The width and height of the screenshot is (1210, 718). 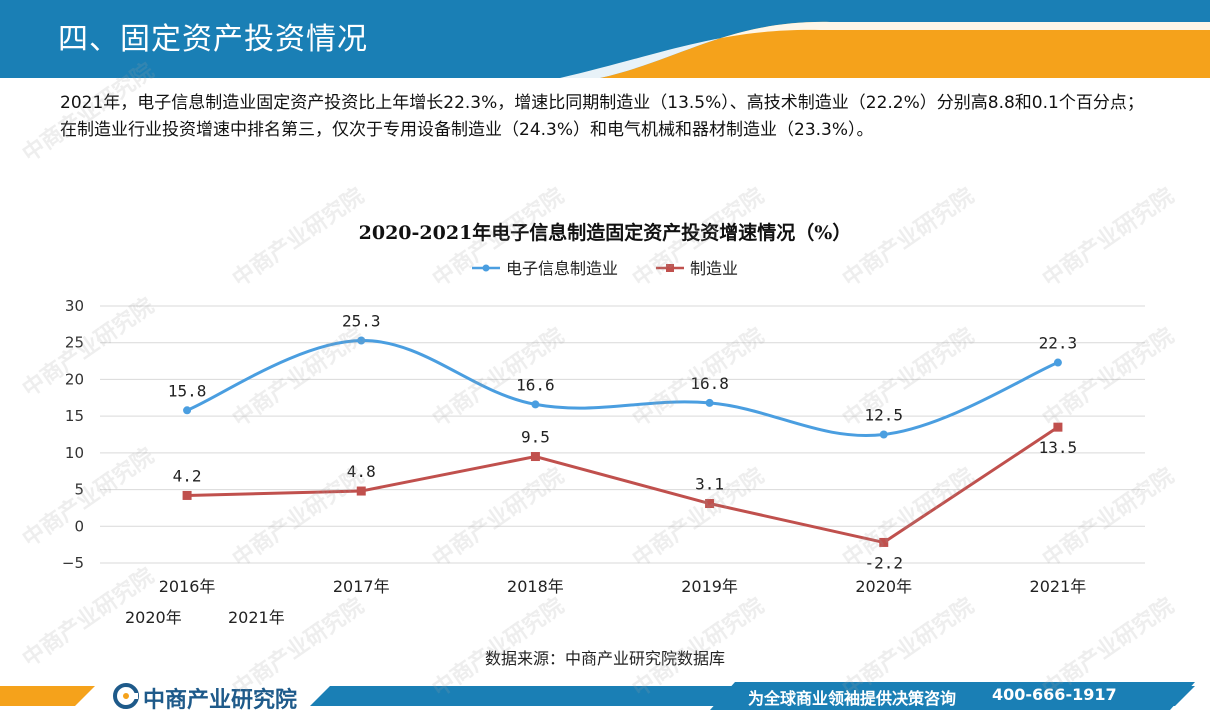 I want to click on header-background, so click(x=605, y=39).